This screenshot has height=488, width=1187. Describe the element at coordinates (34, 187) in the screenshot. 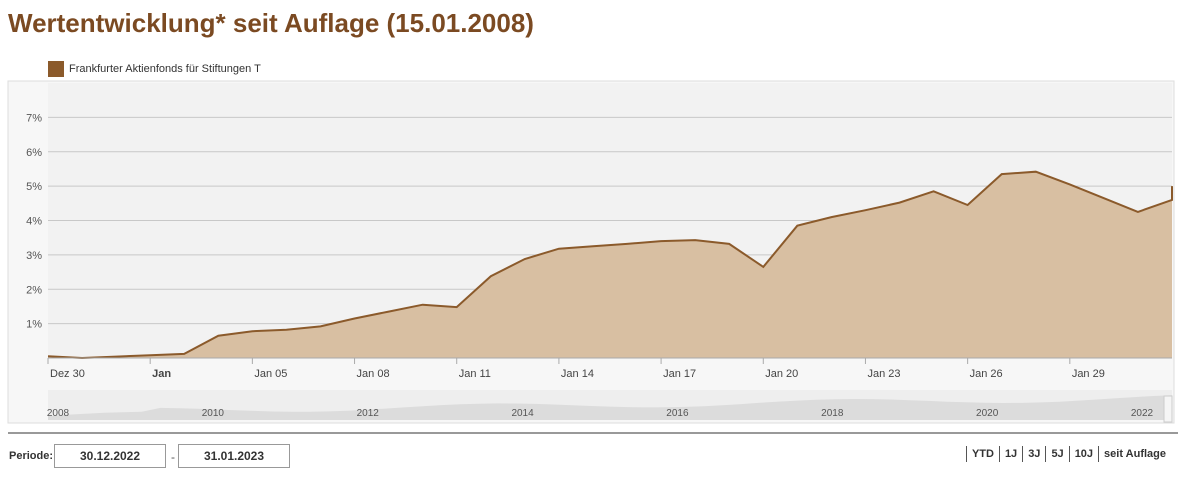

I see `y-tick-label: 5%` at that location.